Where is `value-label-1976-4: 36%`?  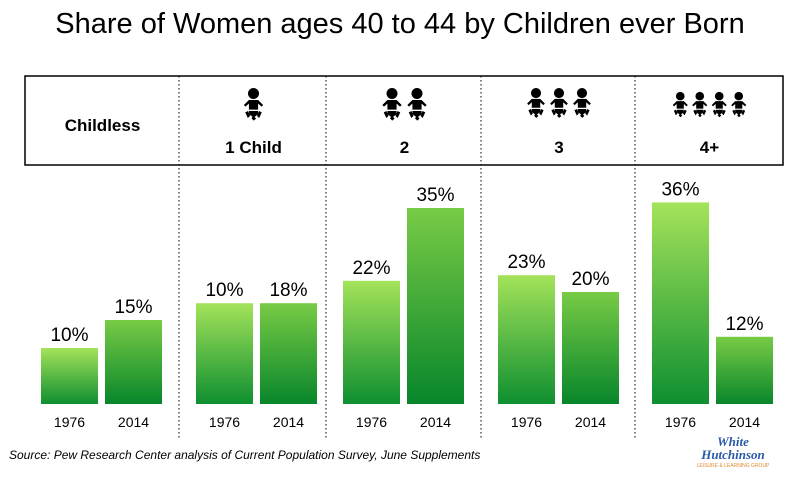
value-label-1976-4: 36% is located at coordinates (680, 189).